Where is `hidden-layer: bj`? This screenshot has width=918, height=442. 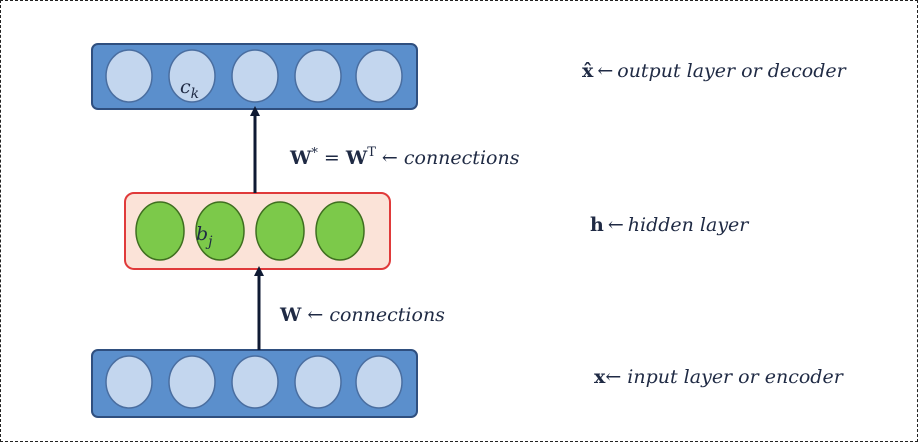
hidden-layer: bj is located at coordinates (257, 231).